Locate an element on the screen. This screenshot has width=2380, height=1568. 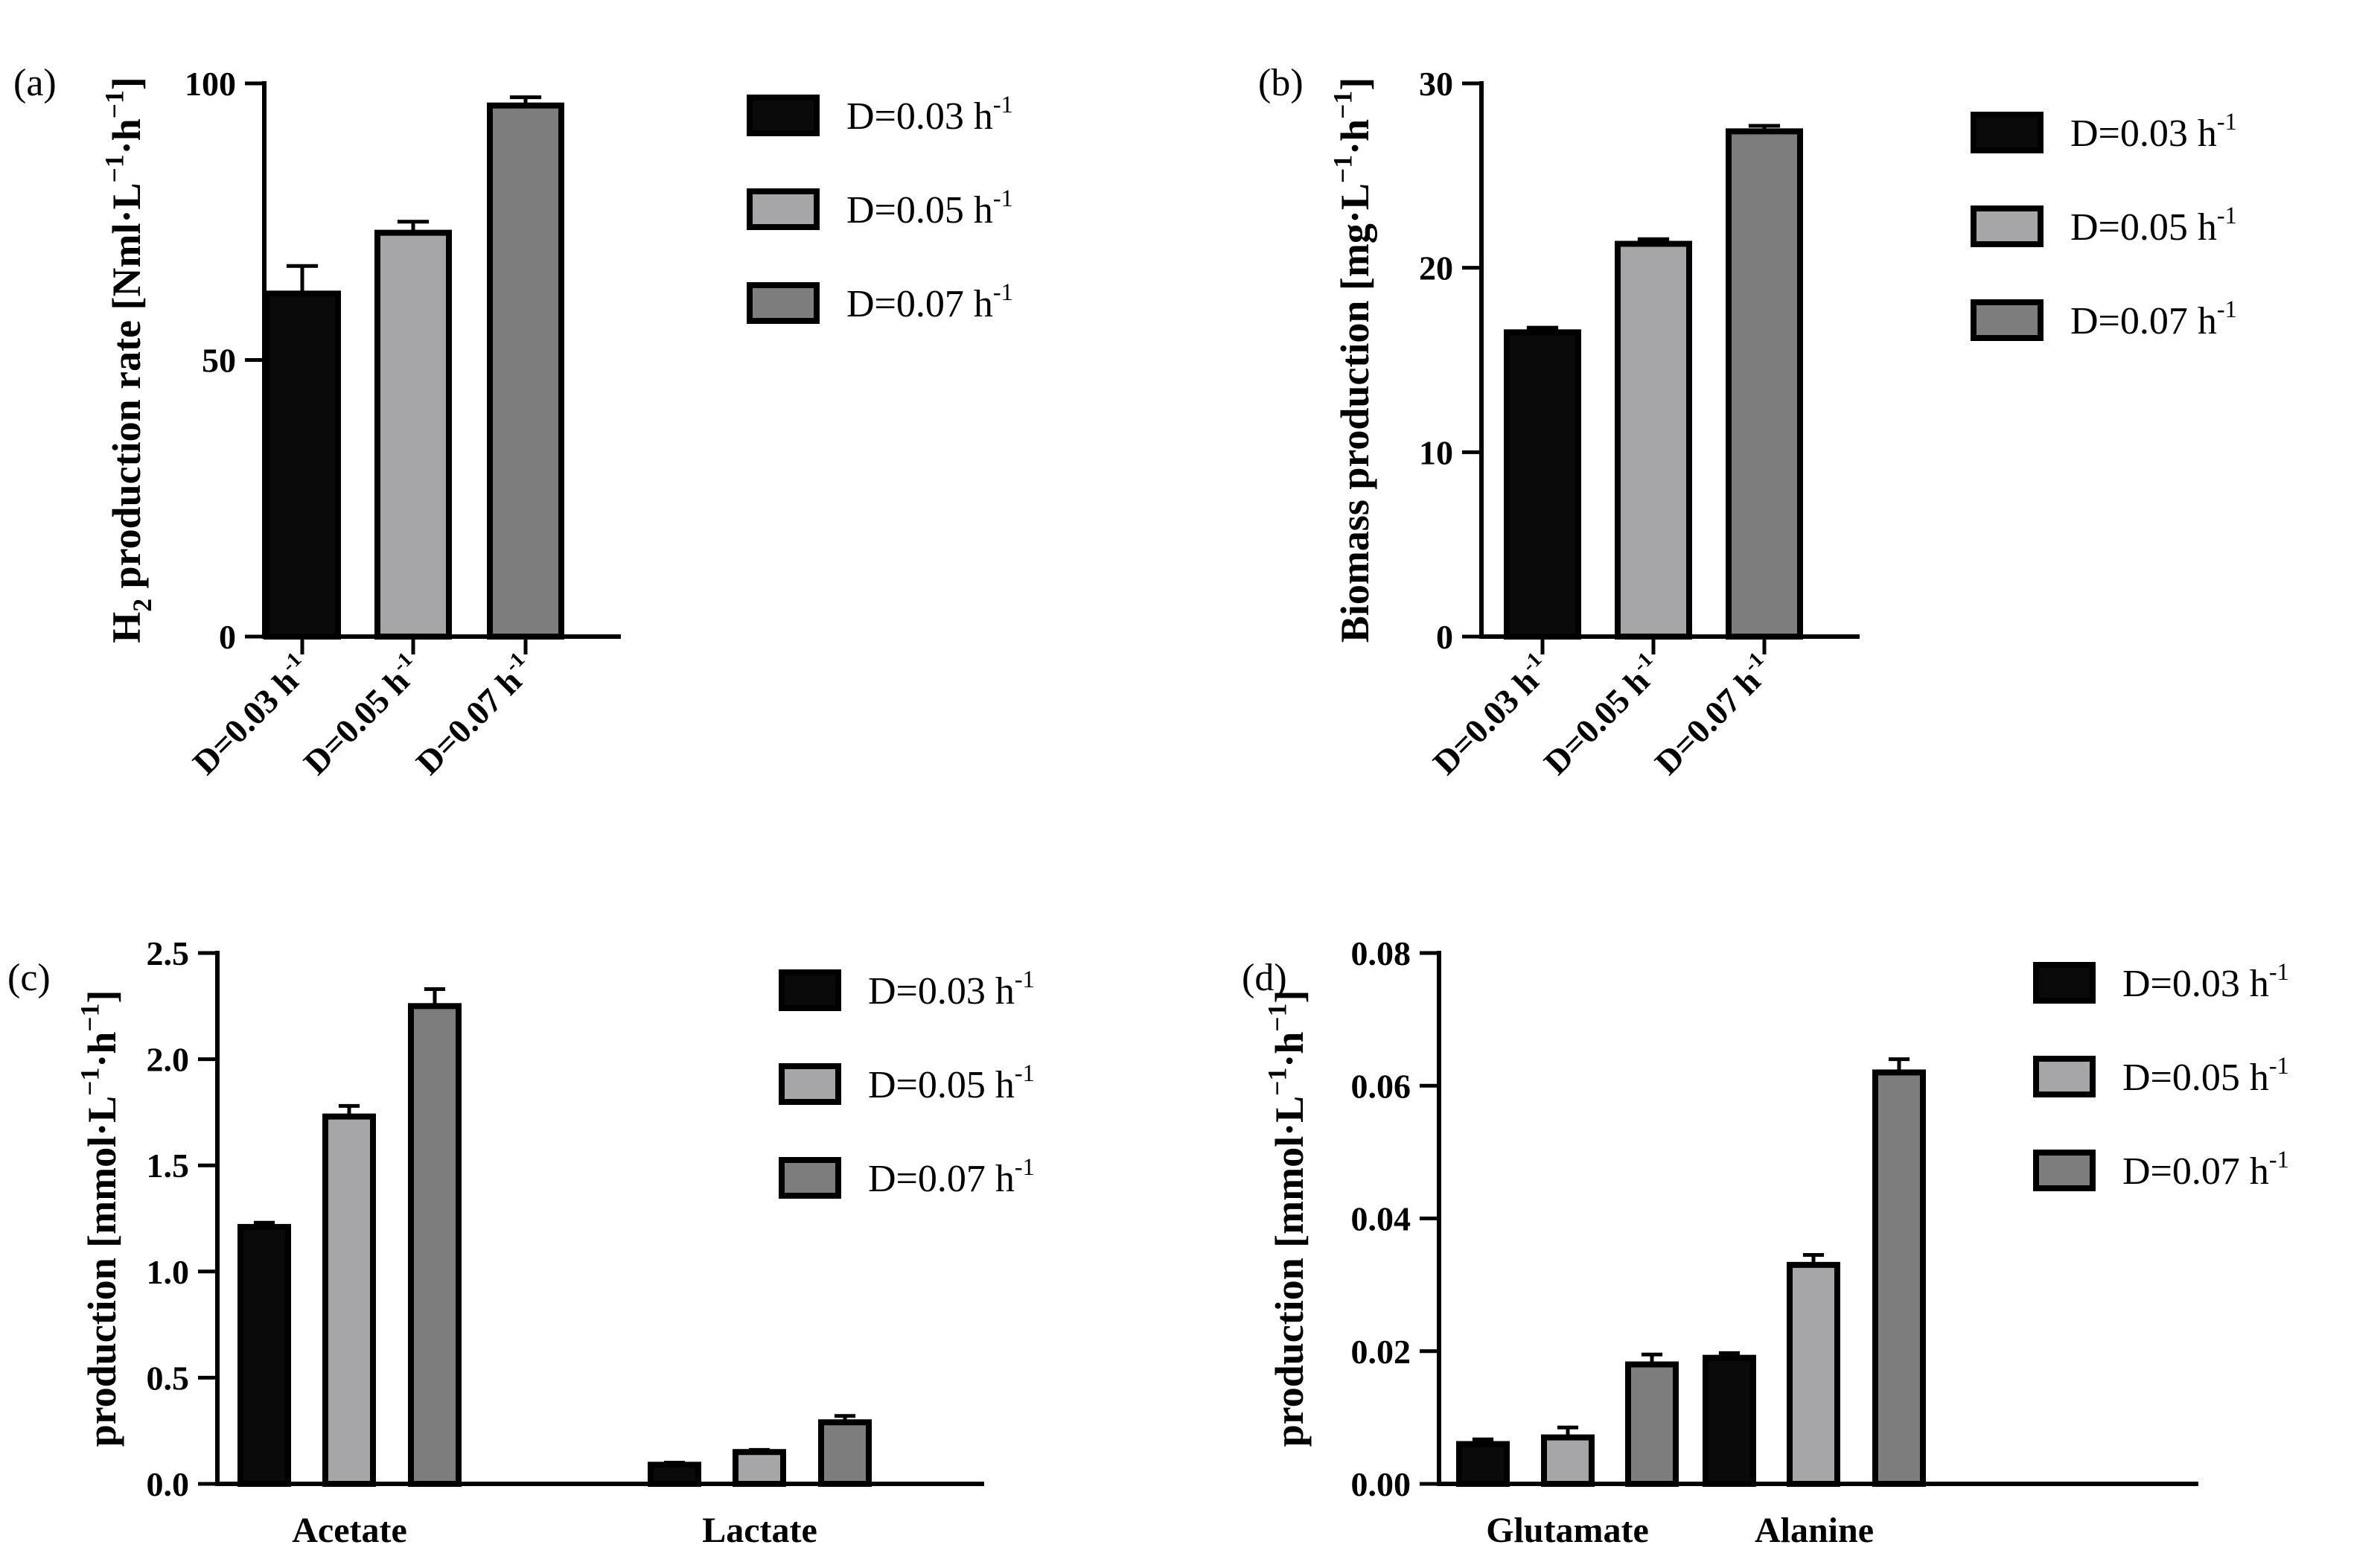
panel-label: (b) is located at coordinates (1281, 83).